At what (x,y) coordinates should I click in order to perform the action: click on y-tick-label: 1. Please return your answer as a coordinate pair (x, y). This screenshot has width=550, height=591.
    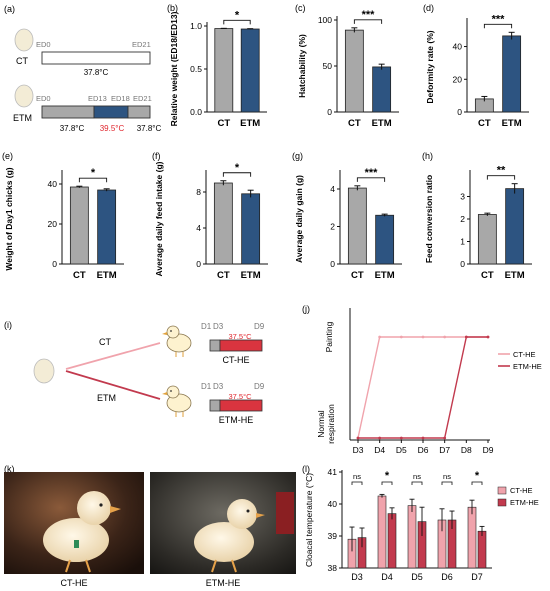
    Looking at the image, I should click on (462, 242).